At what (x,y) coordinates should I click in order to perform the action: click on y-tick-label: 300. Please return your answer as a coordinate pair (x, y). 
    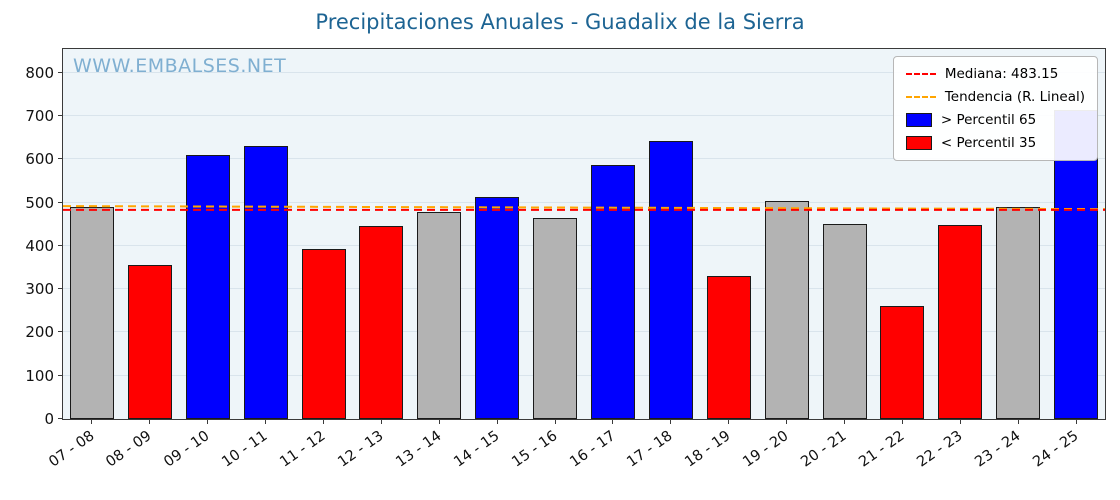
    Looking at the image, I should click on (39, 289).